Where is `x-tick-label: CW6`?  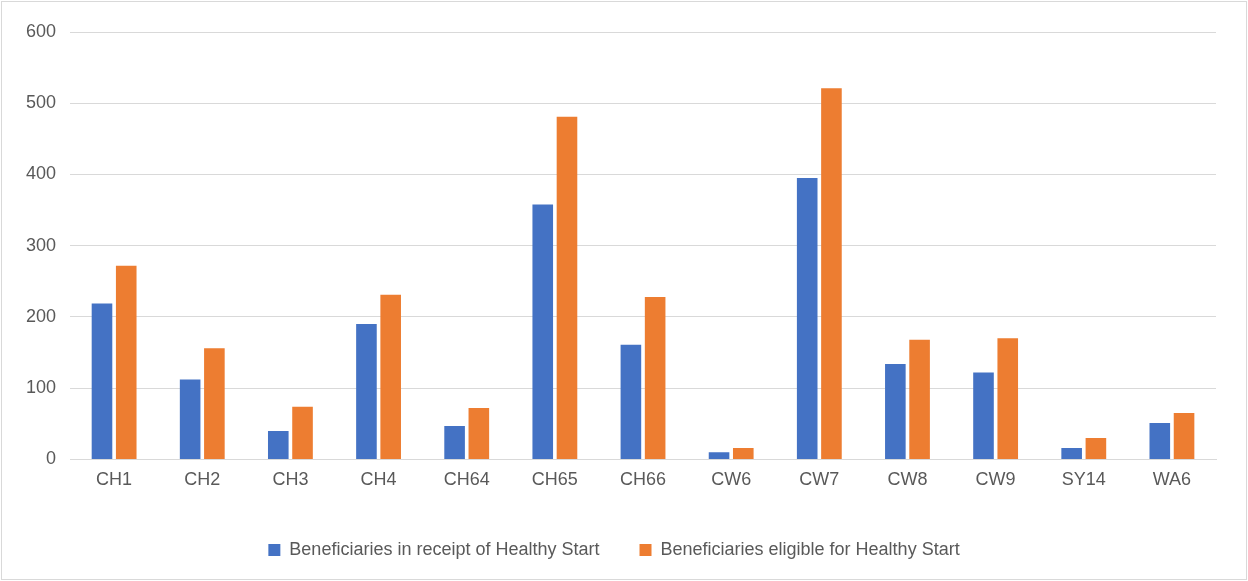 x-tick-label: CW6 is located at coordinates (731, 479).